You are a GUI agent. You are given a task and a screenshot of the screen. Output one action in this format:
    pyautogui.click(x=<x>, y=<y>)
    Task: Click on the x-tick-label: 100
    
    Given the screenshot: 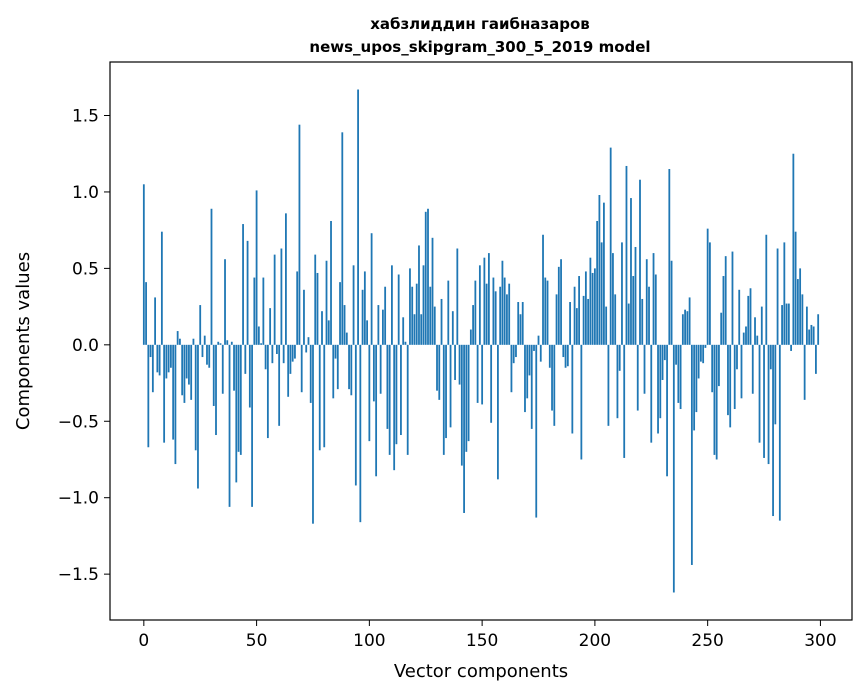 What is the action you would take?
    pyautogui.click(x=369, y=641)
    